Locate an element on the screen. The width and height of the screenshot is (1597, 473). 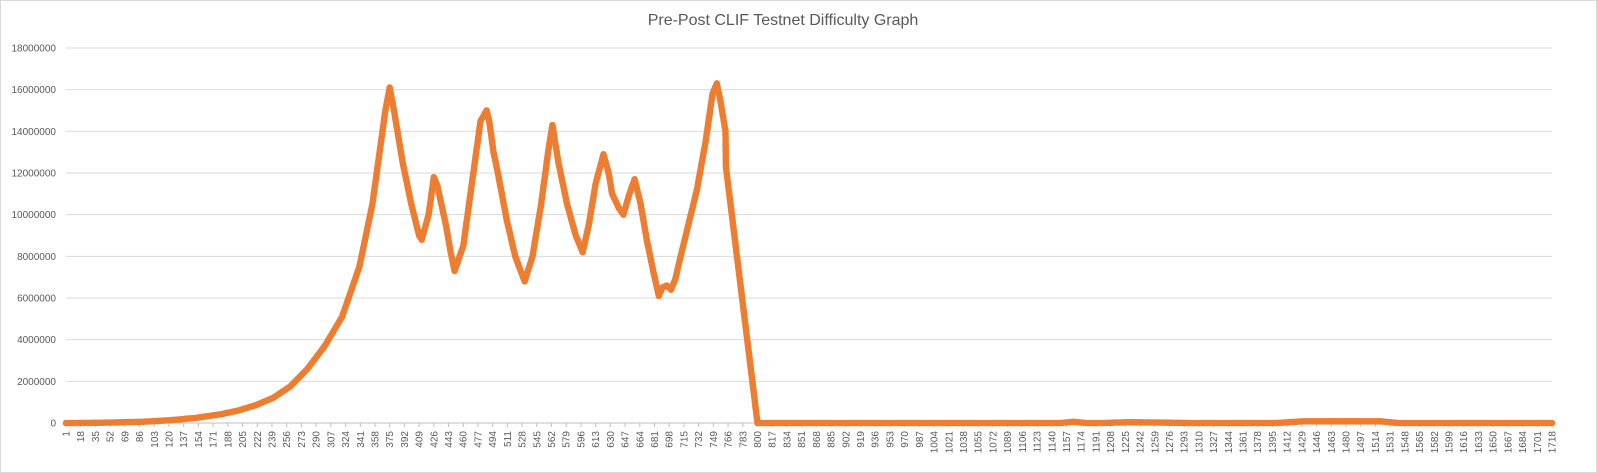
x-tick-label: 1276 is located at coordinates (1170, 442).